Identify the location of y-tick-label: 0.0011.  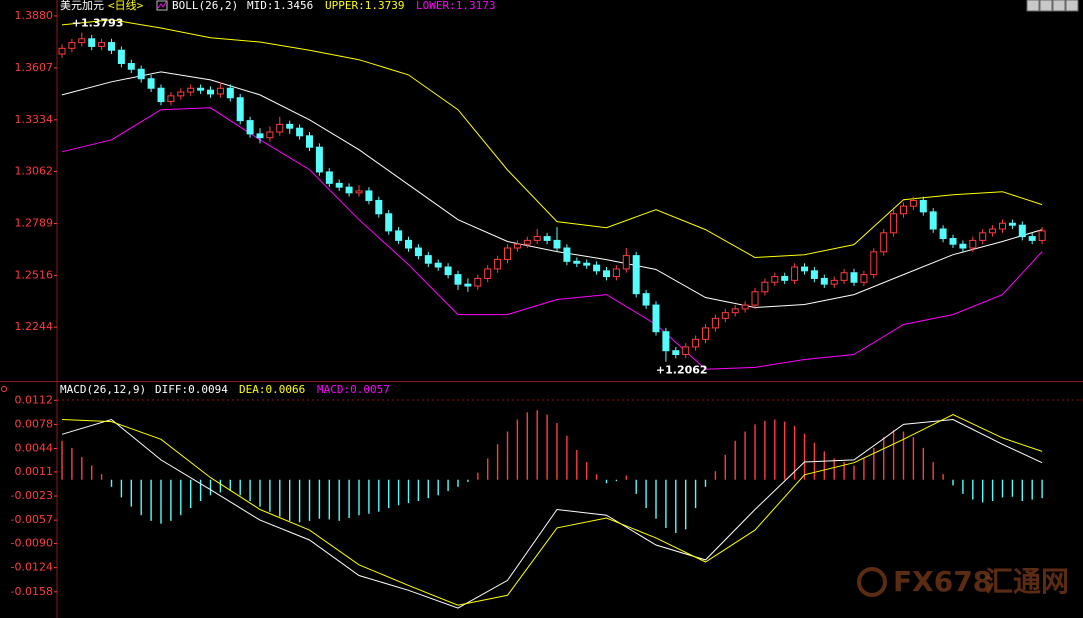
(34, 471).